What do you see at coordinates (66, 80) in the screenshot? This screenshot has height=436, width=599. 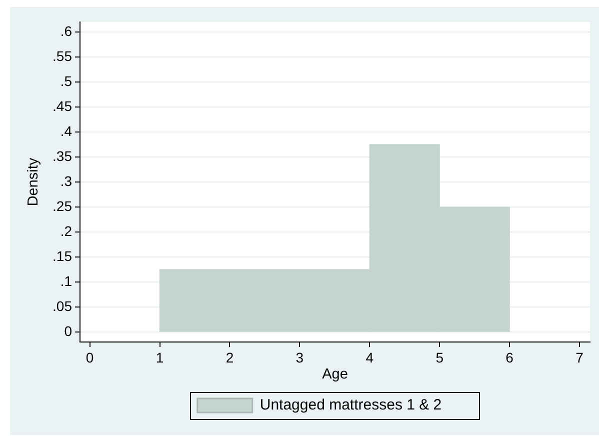 I see `y-tick-label: .5` at bounding box center [66, 80].